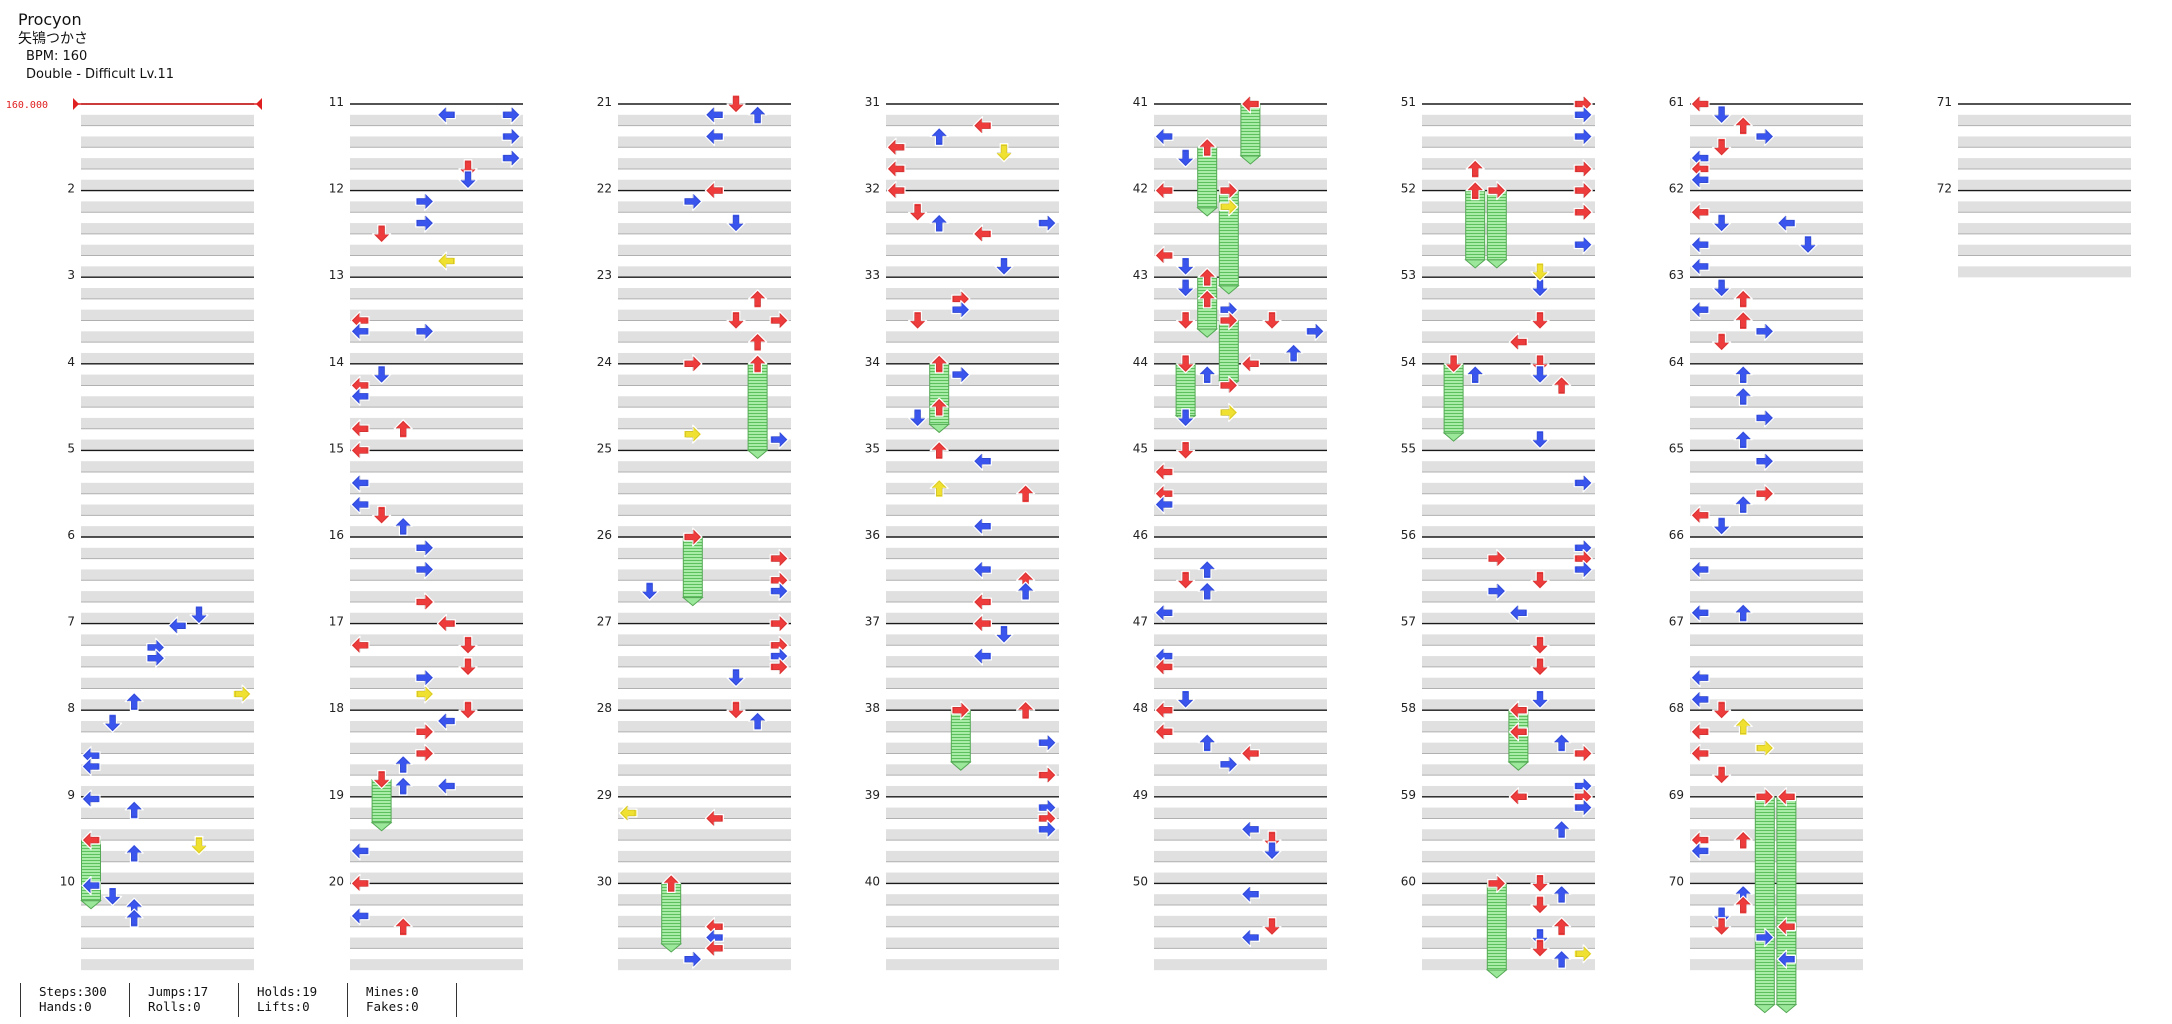 The height and width of the screenshot is (1024, 2172). What do you see at coordinates (174, 1006) in the screenshot?
I see `rolls-count: Rolls:0` at bounding box center [174, 1006].